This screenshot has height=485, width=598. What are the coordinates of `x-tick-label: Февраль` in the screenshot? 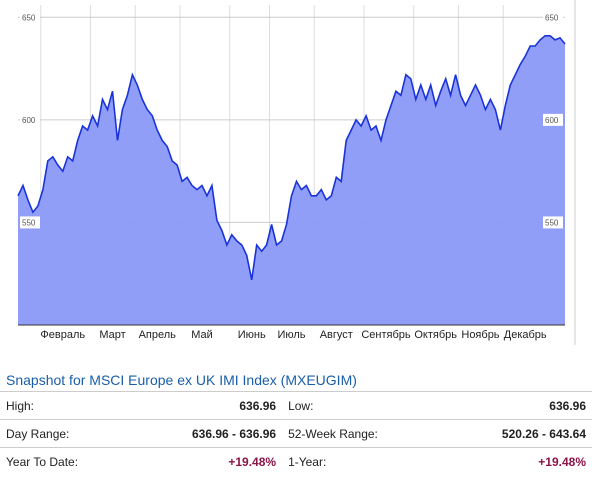 It's located at (62, 335).